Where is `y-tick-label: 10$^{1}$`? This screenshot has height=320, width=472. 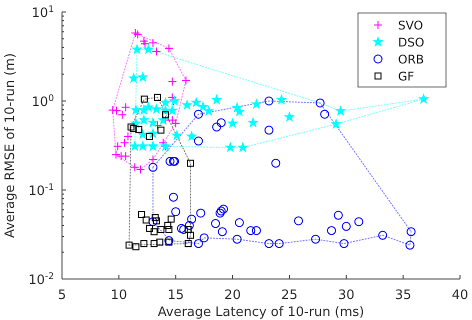 y-tick-label: 10$^{1}$ is located at coordinates (43, 13).